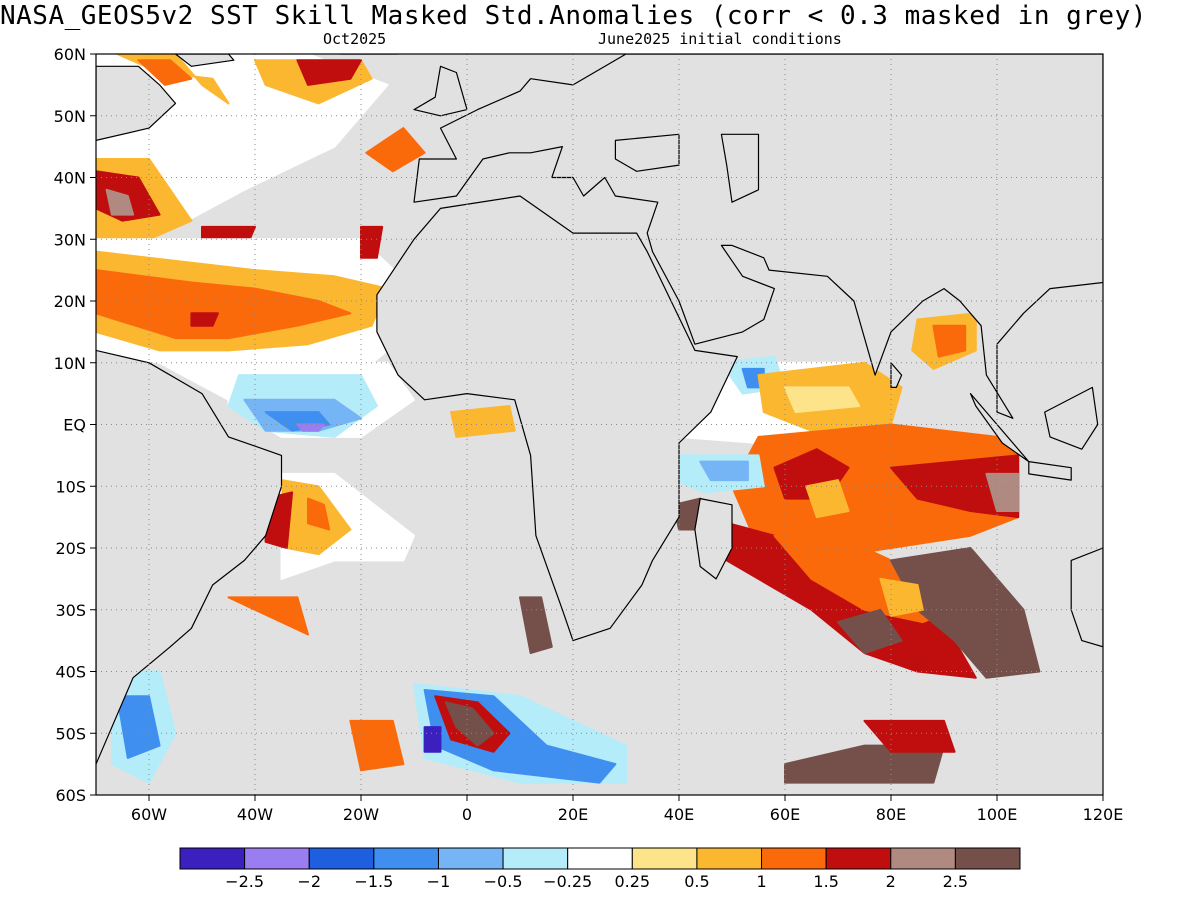 The height and width of the screenshot is (900, 1200). What do you see at coordinates (74, 425) in the screenshot?
I see `lat-tick-label: EQ` at bounding box center [74, 425].